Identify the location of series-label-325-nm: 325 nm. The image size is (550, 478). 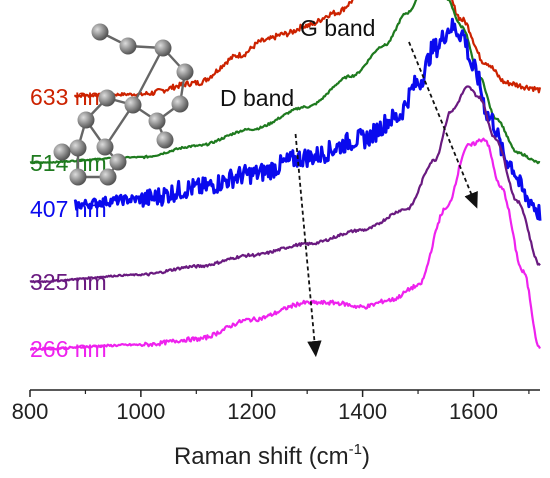
(68, 282).